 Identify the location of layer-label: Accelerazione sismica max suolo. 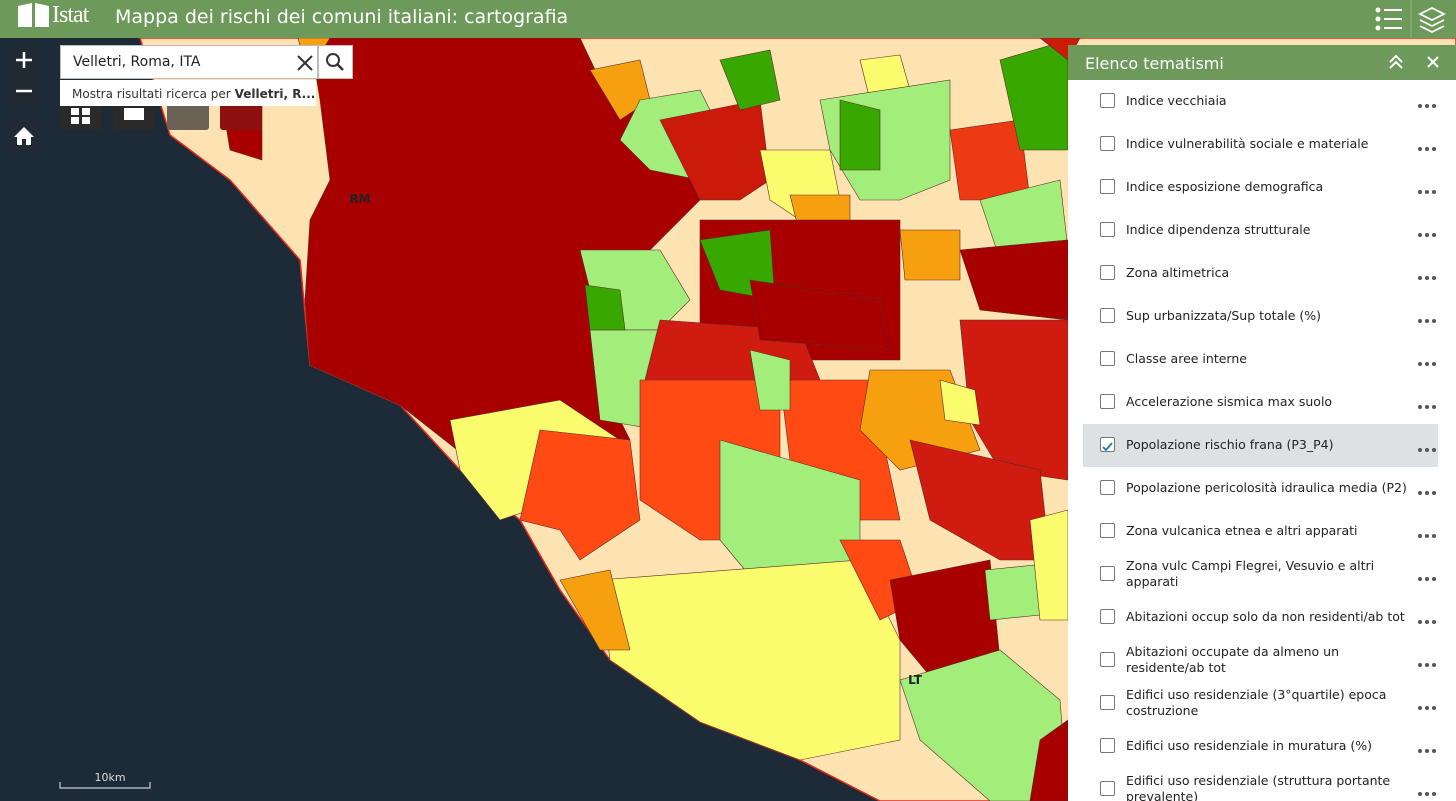
(1229, 401).